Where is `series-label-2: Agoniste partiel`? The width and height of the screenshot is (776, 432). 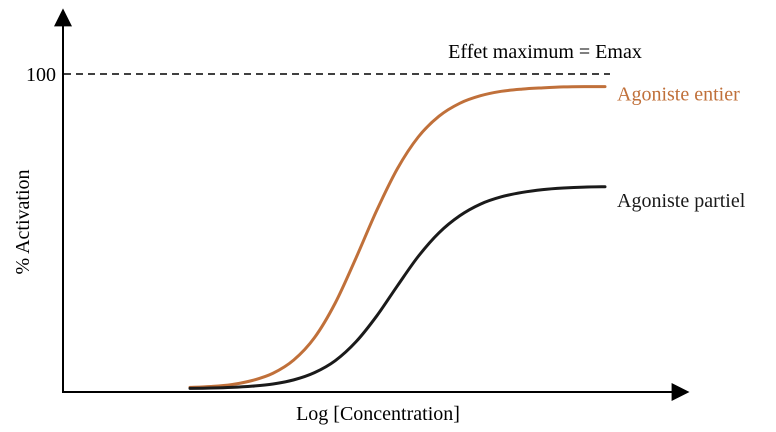
series-label-2: Agoniste partiel is located at coordinates (681, 201).